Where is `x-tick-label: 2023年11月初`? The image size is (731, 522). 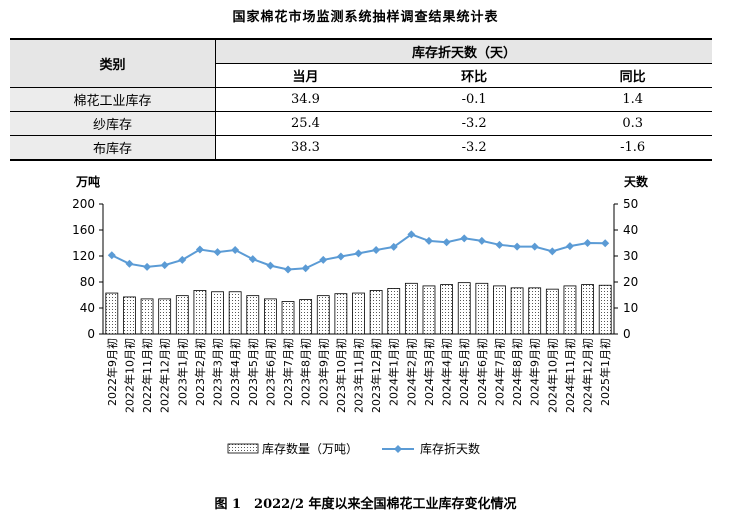 x-tick-label: 2023年11月初 is located at coordinates (359, 375).